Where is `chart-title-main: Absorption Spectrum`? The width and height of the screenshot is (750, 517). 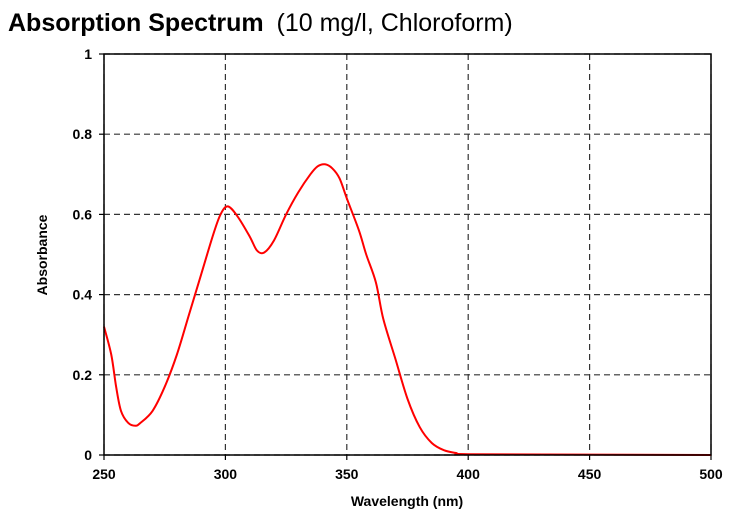 chart-title-main: Absorption Spectrum is located at coordinates (136, 23).